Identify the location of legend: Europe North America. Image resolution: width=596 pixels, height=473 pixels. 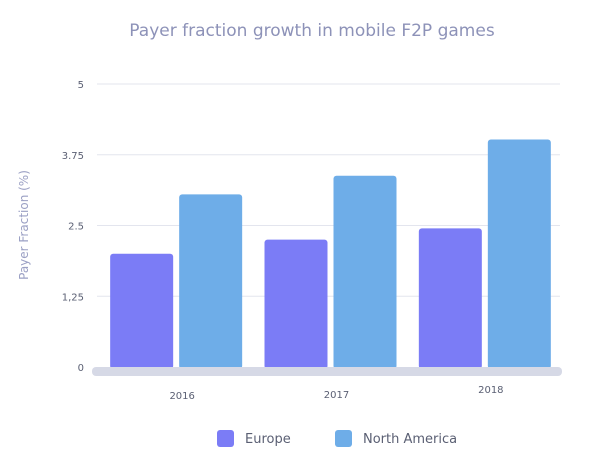
(337, 438).